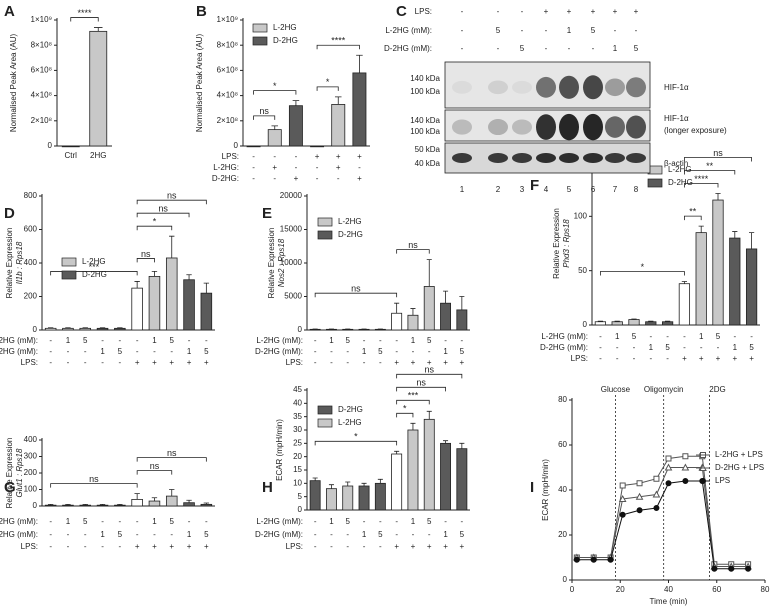 This screenshot has width=774, height=606. What do you see at coordinates (285, 40) in the screenshot?
I see `legend-label: D-2HG` at bounding box center [285, 40].